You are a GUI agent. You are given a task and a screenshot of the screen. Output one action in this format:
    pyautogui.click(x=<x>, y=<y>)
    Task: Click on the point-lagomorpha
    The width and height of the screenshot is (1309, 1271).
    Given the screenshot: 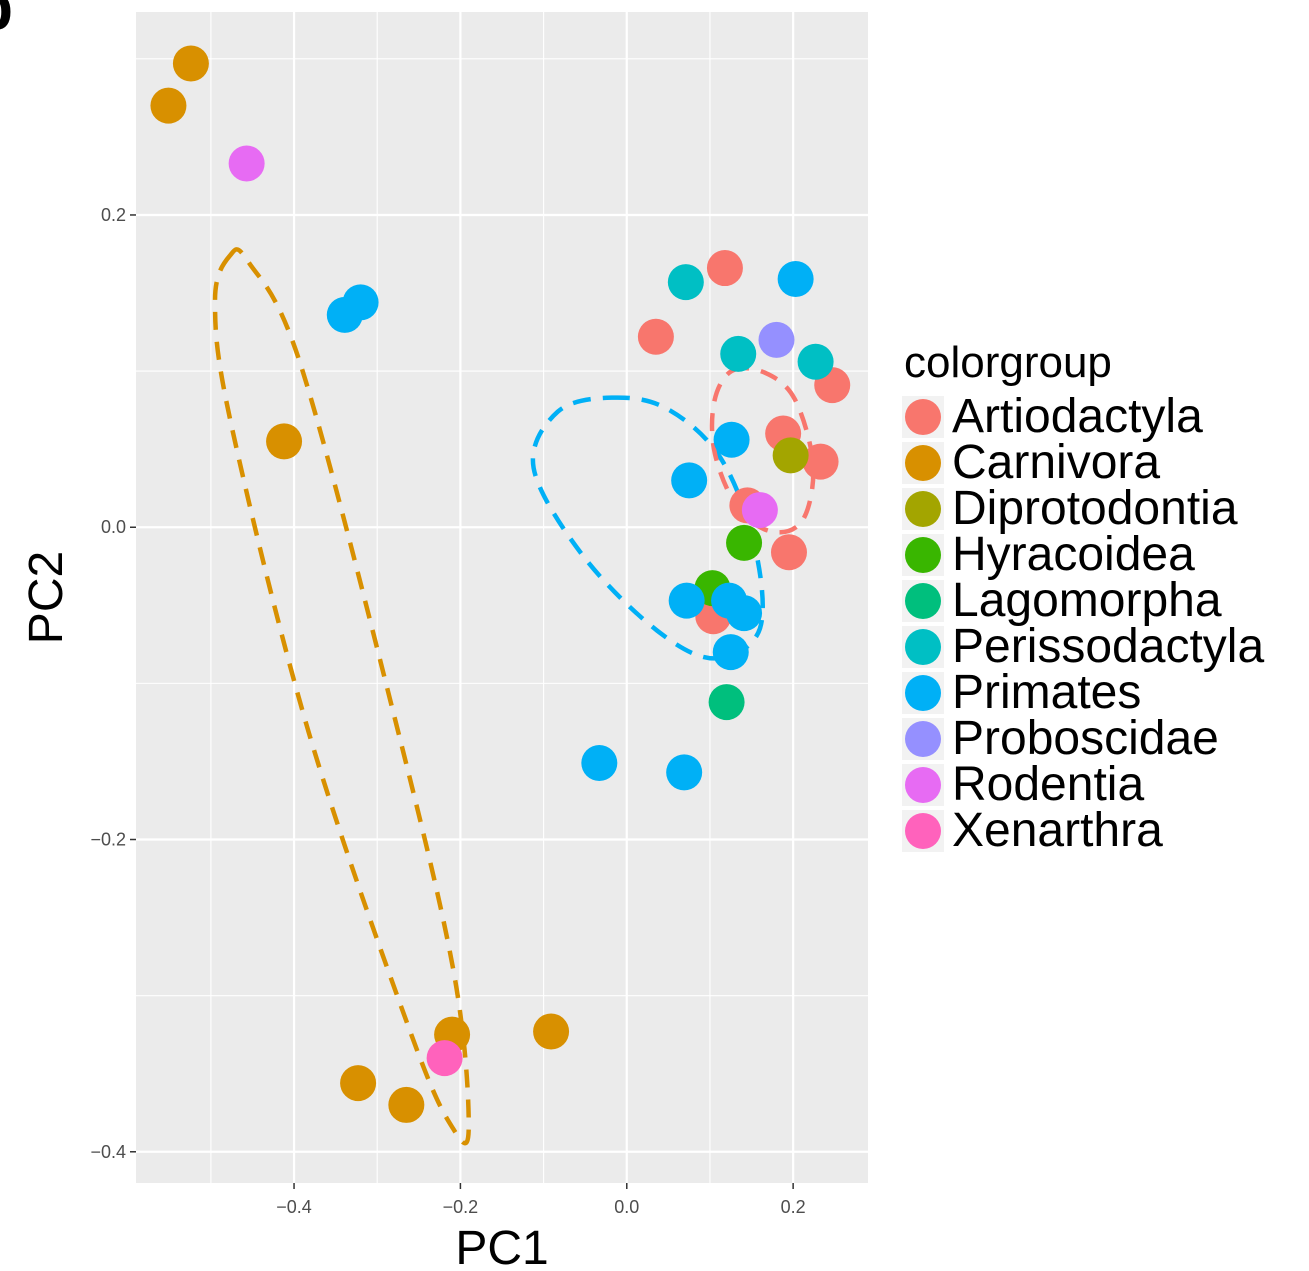 What is the action you would take?
    pyautogui.click(x=726, y=702)
    